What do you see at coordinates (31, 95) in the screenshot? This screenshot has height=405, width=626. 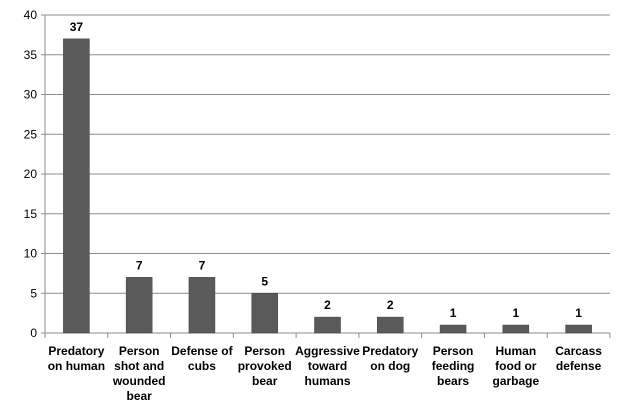 I see `y-tick-label: 30` at bounding box center [31, 95].